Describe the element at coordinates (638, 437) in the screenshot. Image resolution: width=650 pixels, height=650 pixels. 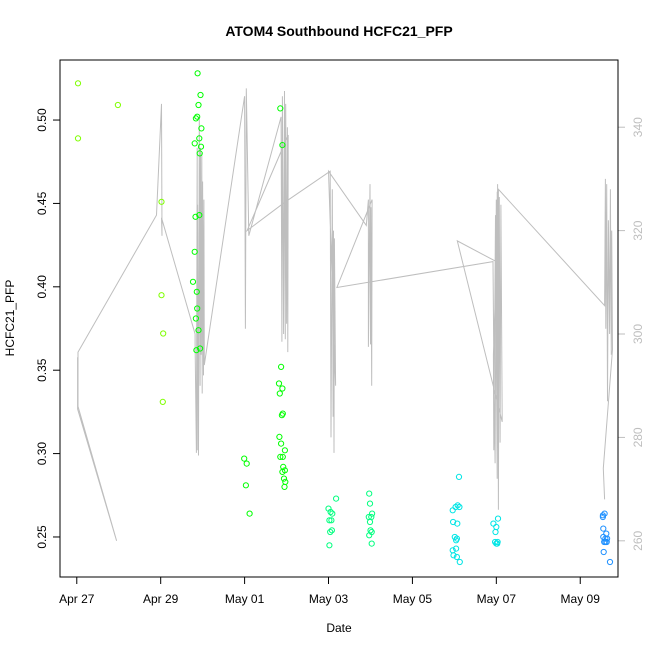
I see `y2-tick-label: 280` at that location.